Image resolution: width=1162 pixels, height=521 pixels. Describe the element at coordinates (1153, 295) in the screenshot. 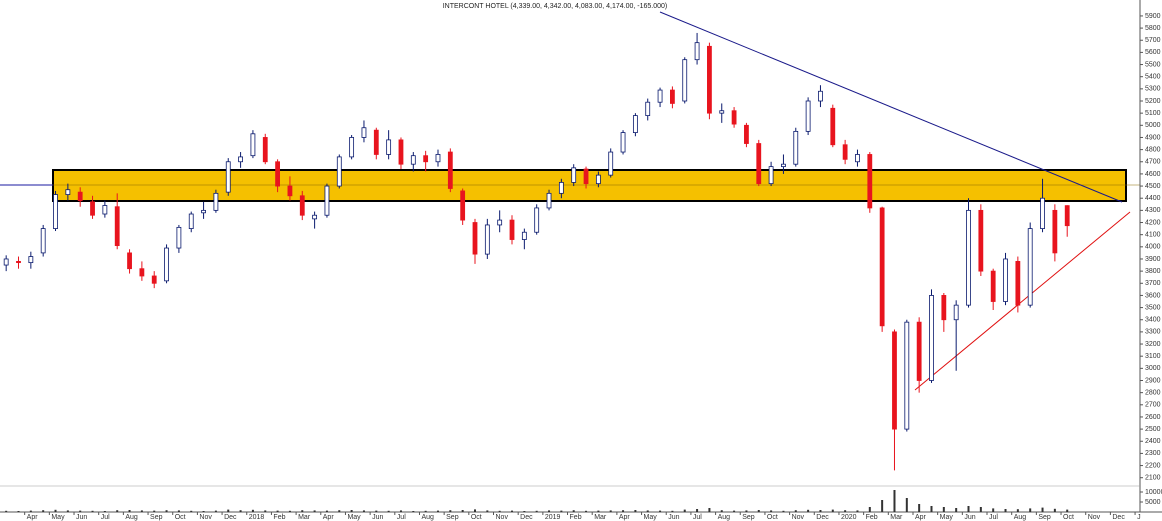

I see `y-tick-label: 3600` at that location.